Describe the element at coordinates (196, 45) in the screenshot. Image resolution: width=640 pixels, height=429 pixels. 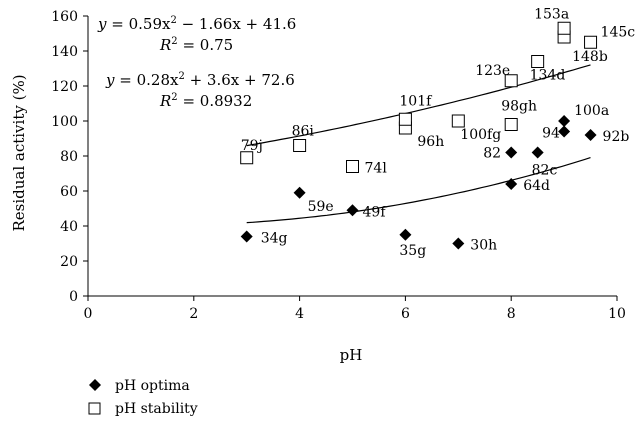
I see `r-squared-optima: R2 = 0.75` at that location.